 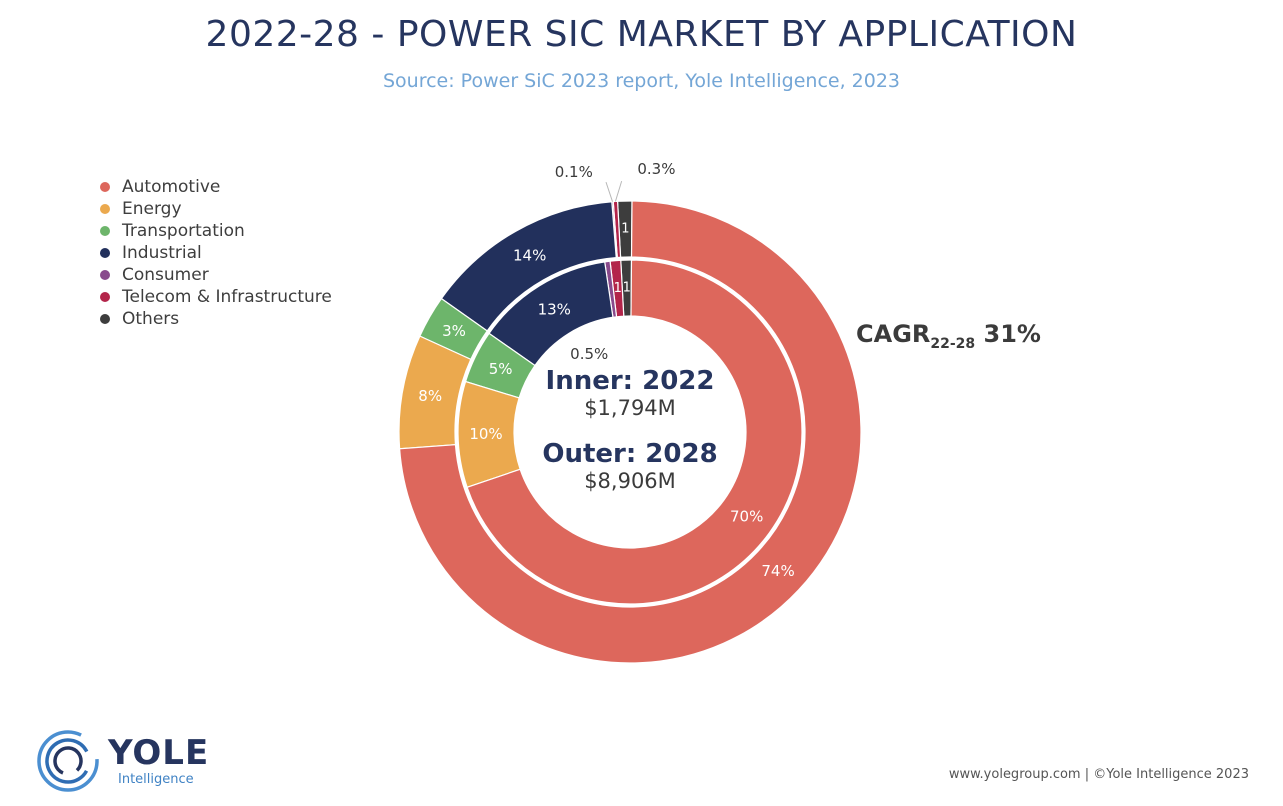 I want to click on outer-slice-energy, so click(x=435, y=392).